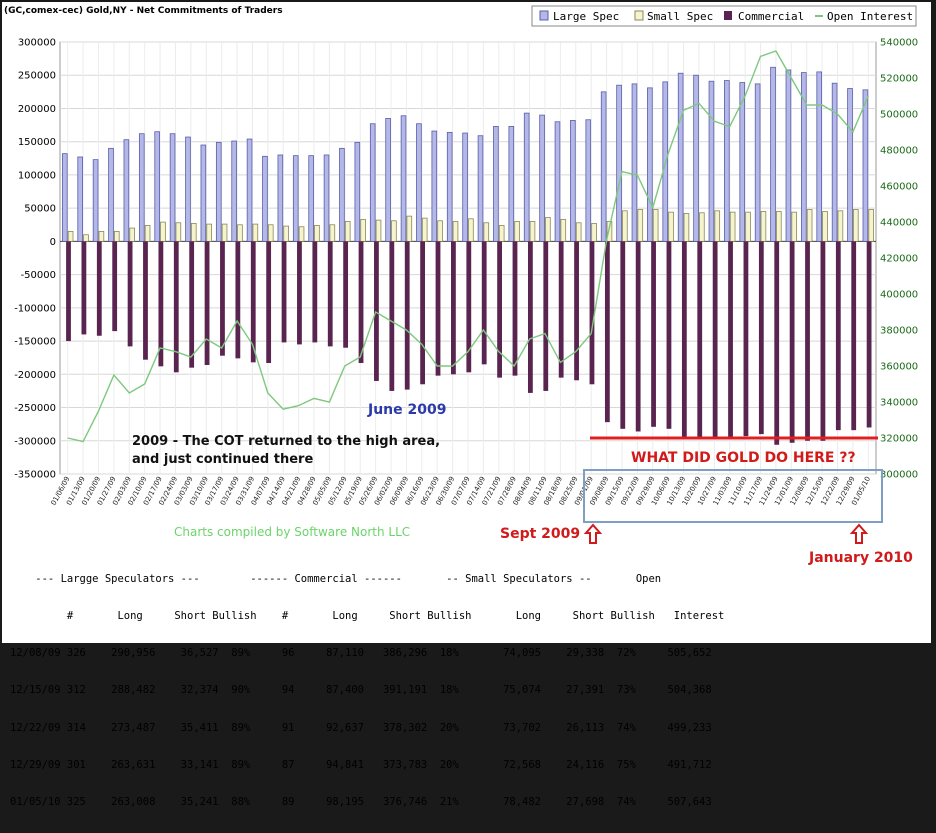 The image size is (936, 833). Describe the element at coordinates (37, 142) in the screenshot. I see `y-tick-label-left: 150000` at that location.